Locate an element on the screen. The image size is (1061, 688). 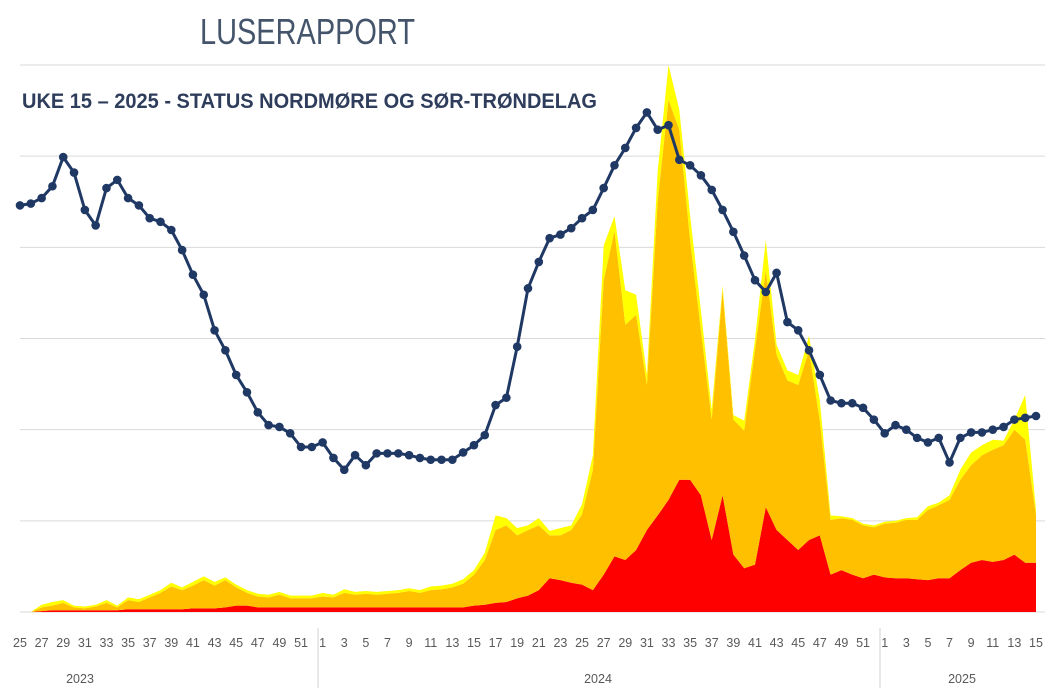
x-tick-label: 23 is located at coordinates (560, 643).